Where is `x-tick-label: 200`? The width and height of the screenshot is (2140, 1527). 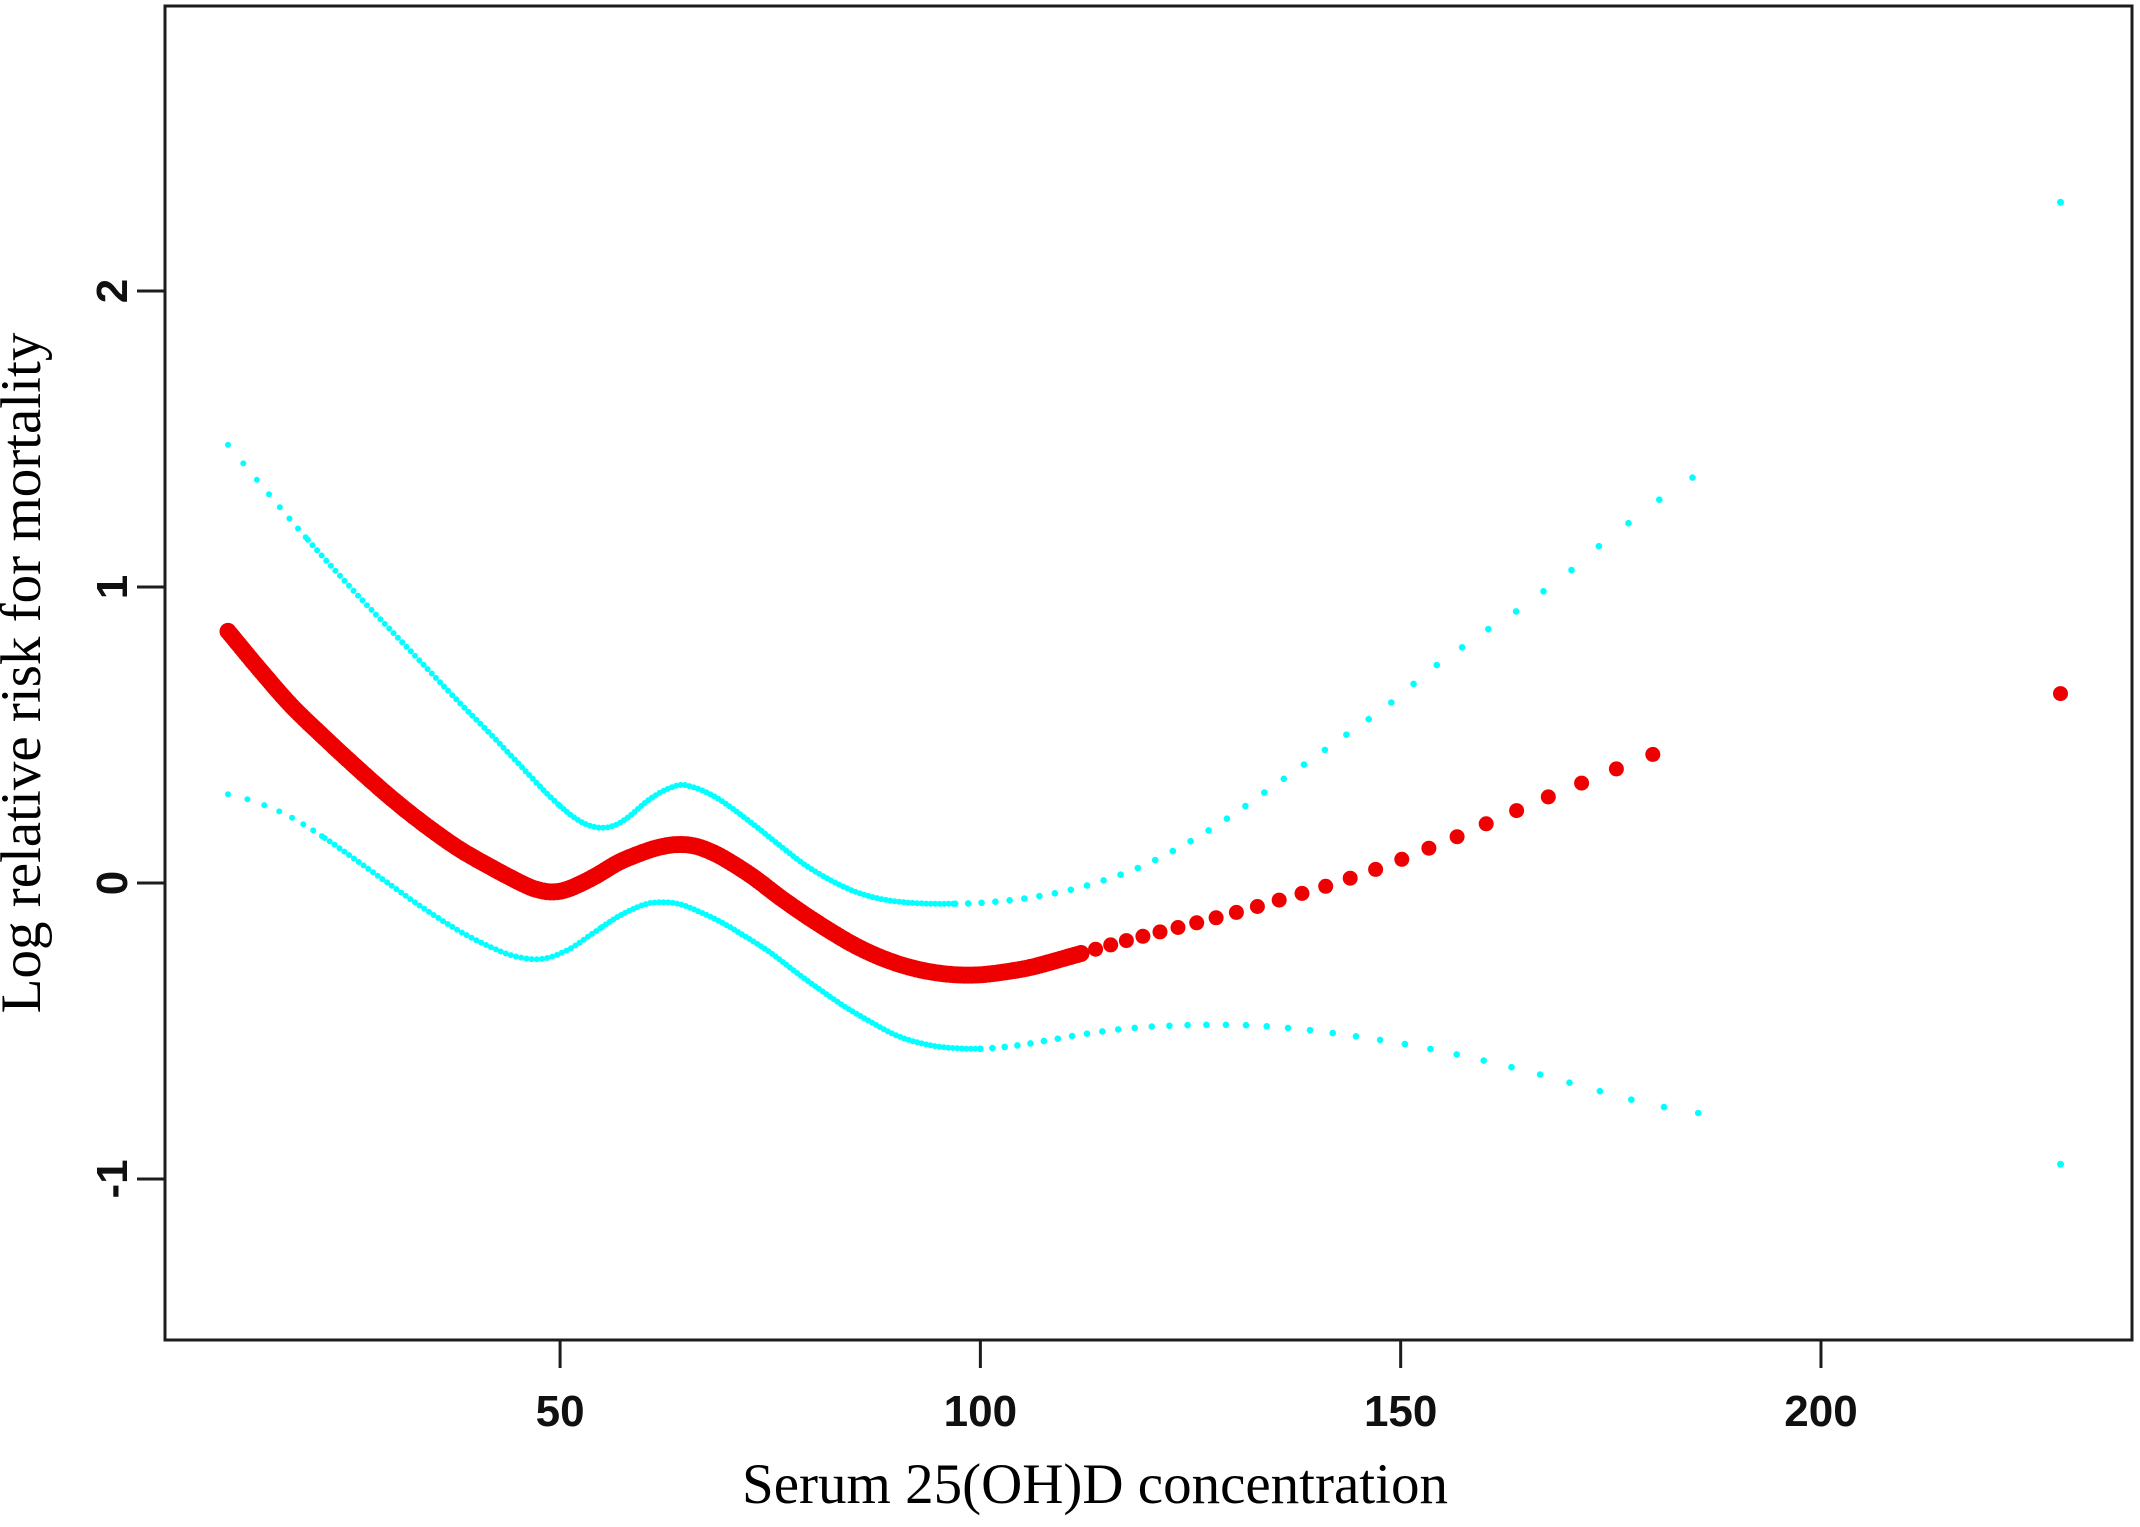
x-tick-label: 200 is located at coordinates (1820, 1411).